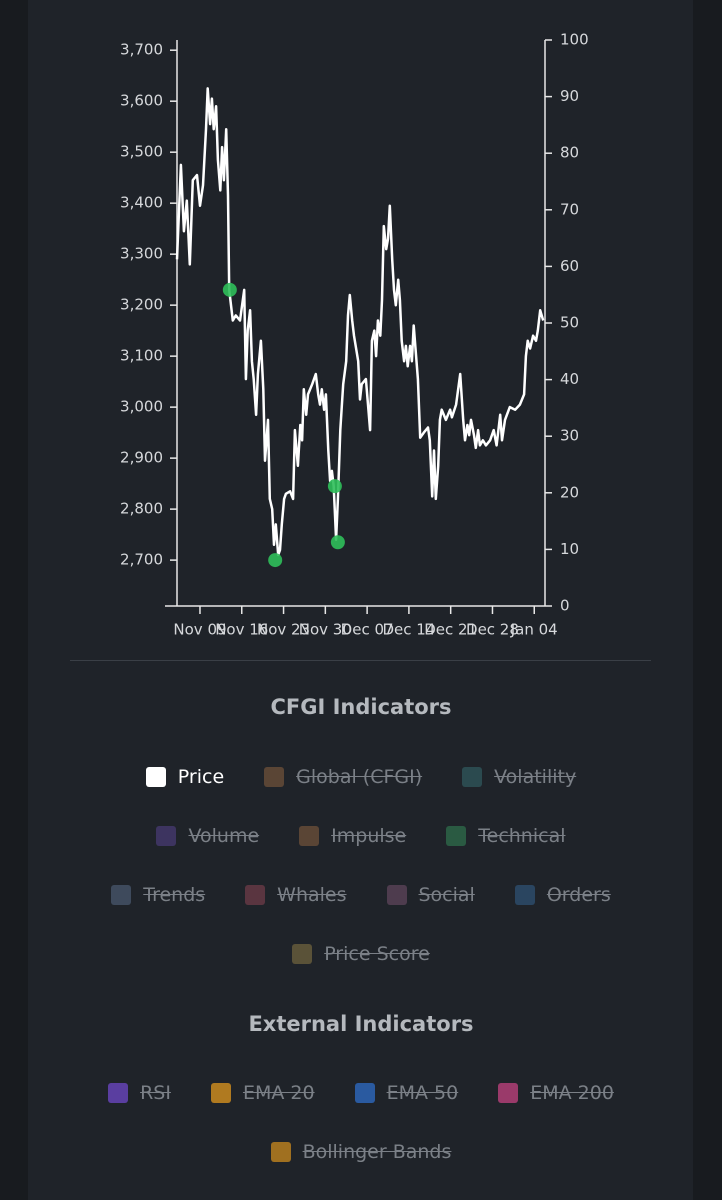 Image resolution: width=722 pixels, height=1200 pixels. Describe the element at coordinates (155, 1093) in the screenshot. I see `legend-label: RSI` at that location.